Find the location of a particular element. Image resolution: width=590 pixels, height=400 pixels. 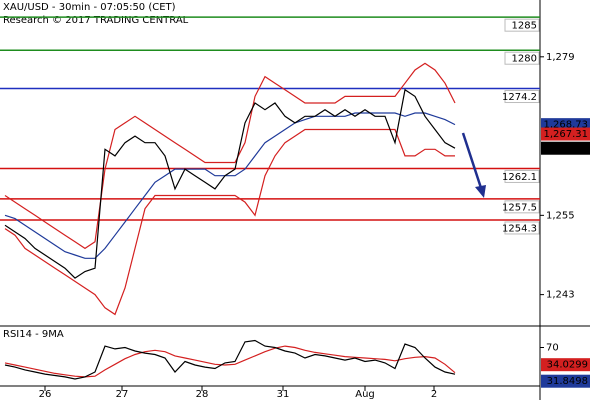

price-marker-label: 34.0299 is located at coordinates (567, 365).